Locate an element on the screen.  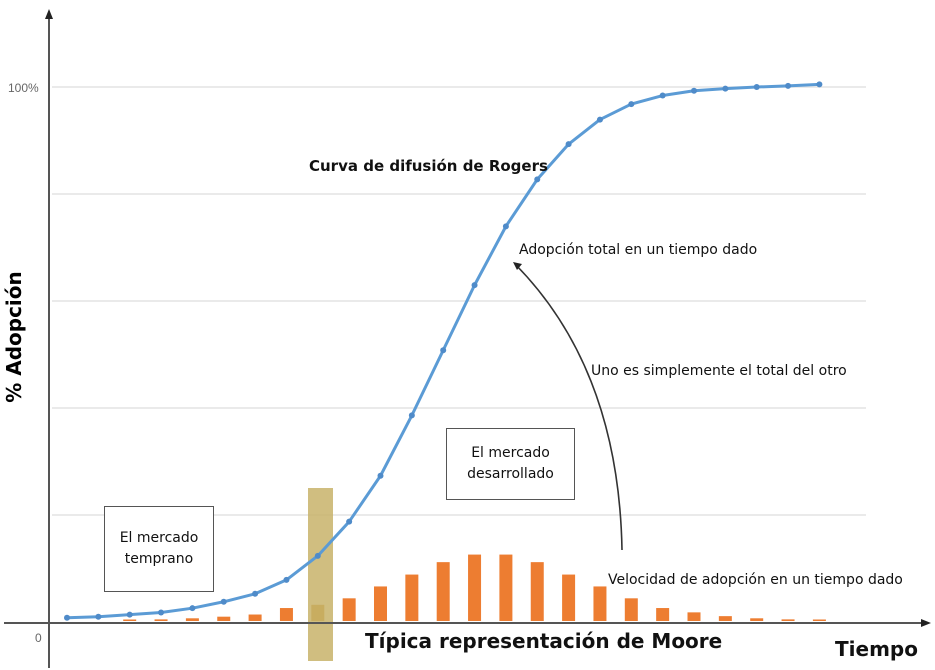
y-axis-label: % Adopción is located at coordinates (13, 337).